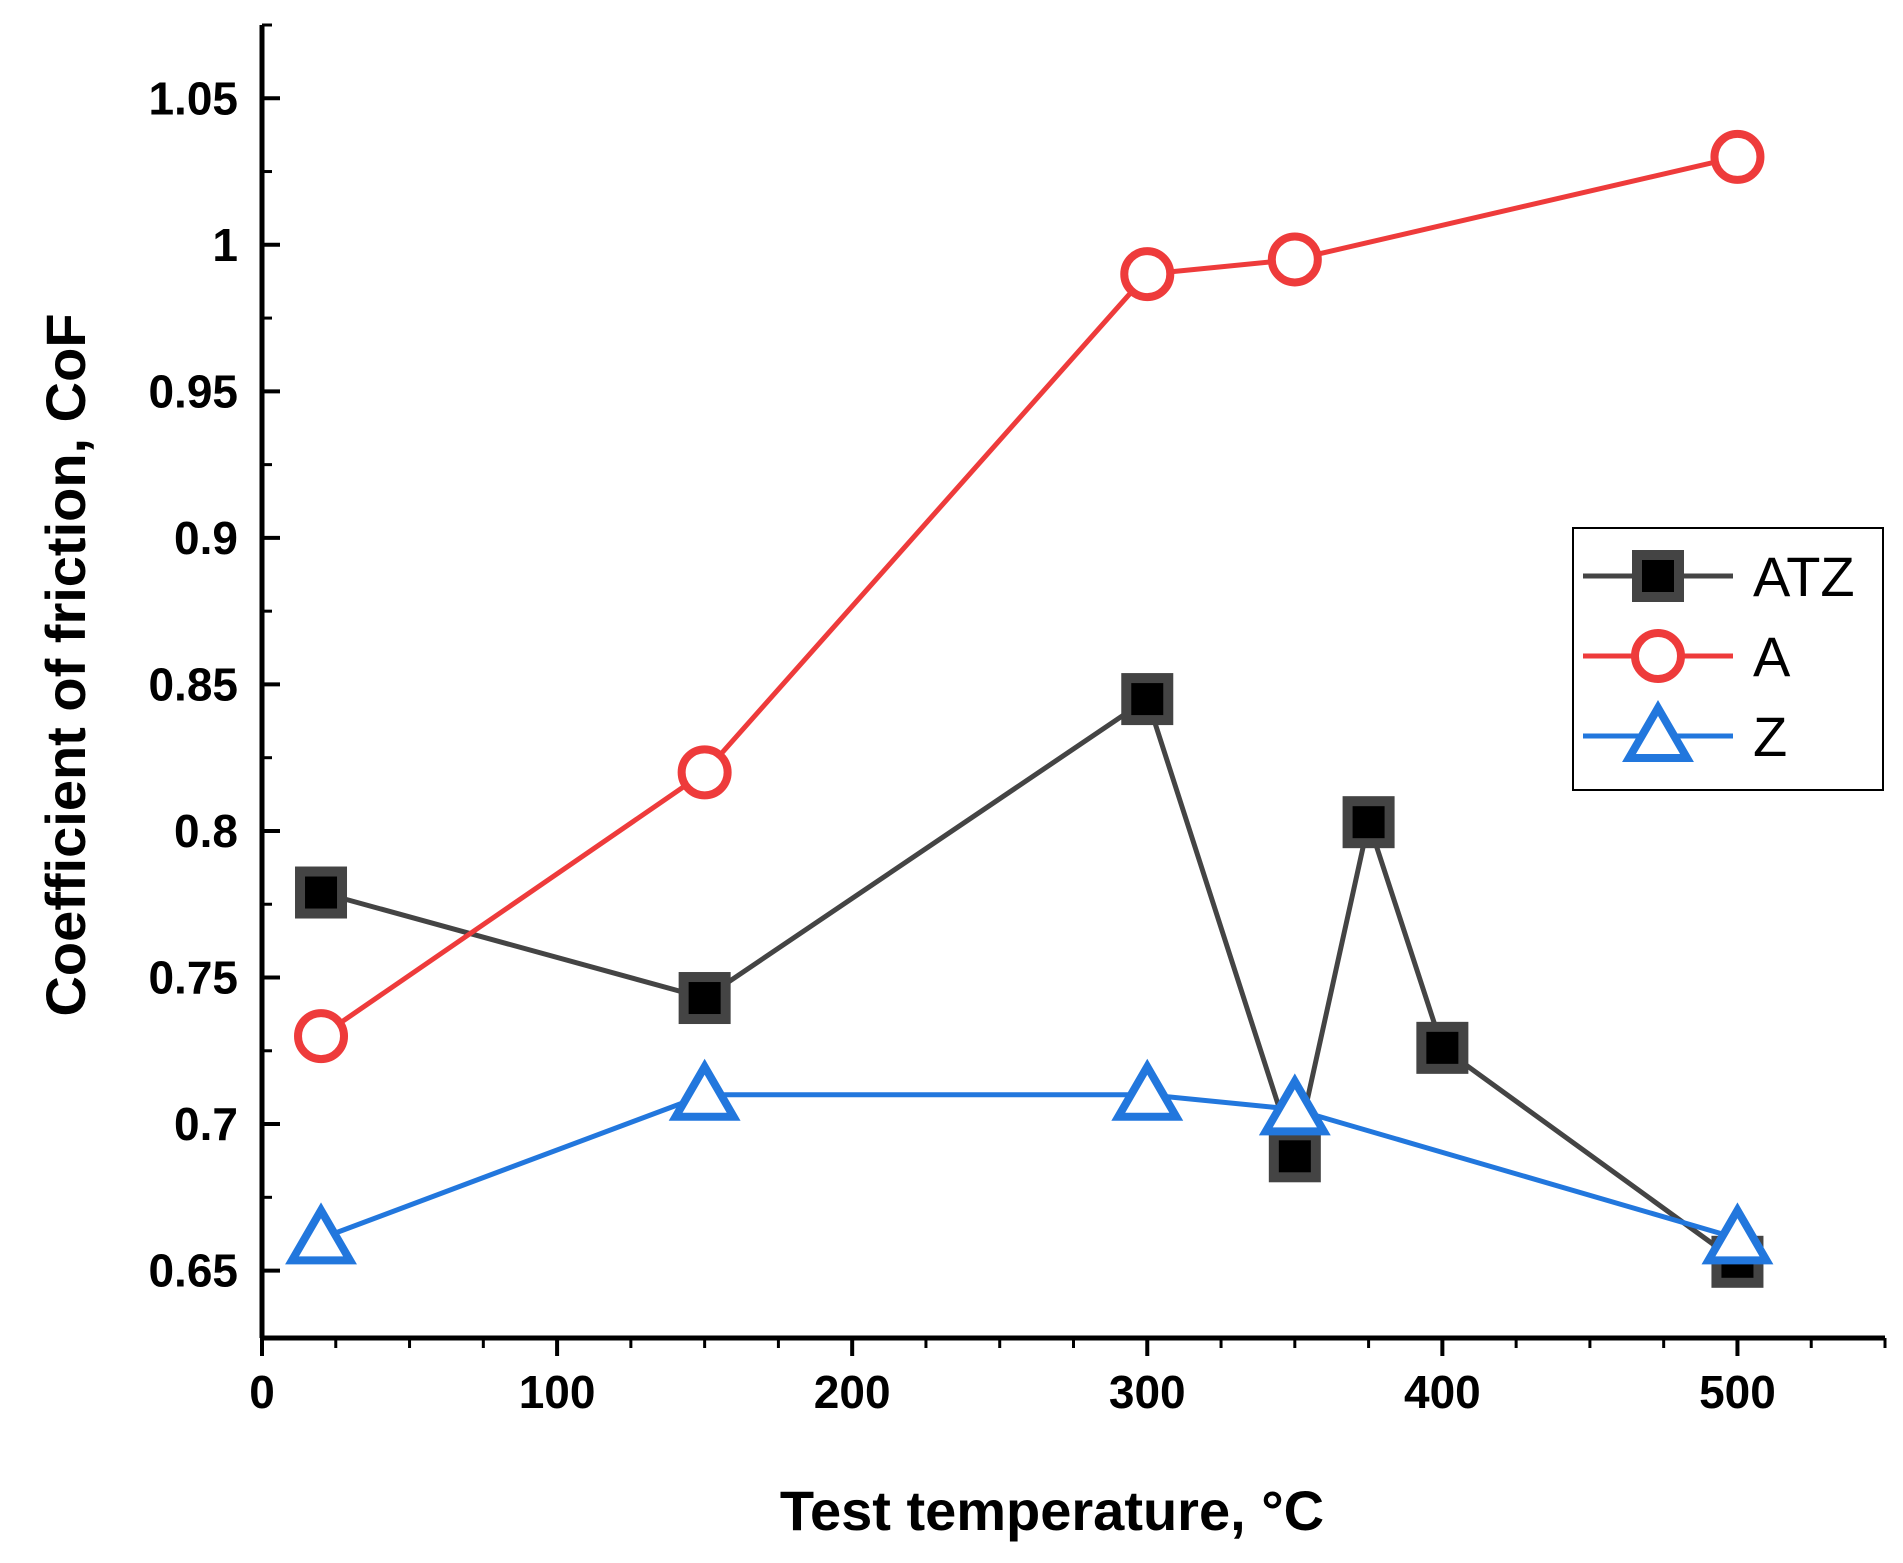 Image resolution: width=1903 pixels, height=1563 pixels. Describe the element at coordinates (193, 684) in the screenshot. I see `y-tick-label: 0.85` at that location.